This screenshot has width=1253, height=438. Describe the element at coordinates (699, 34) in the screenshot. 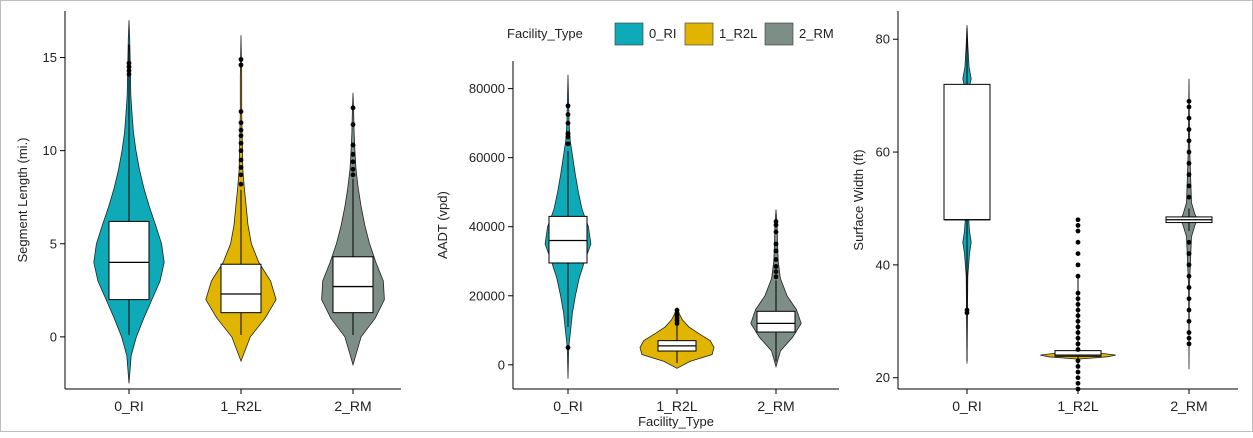

I see `legend-swatch-1_R2L` at that location.